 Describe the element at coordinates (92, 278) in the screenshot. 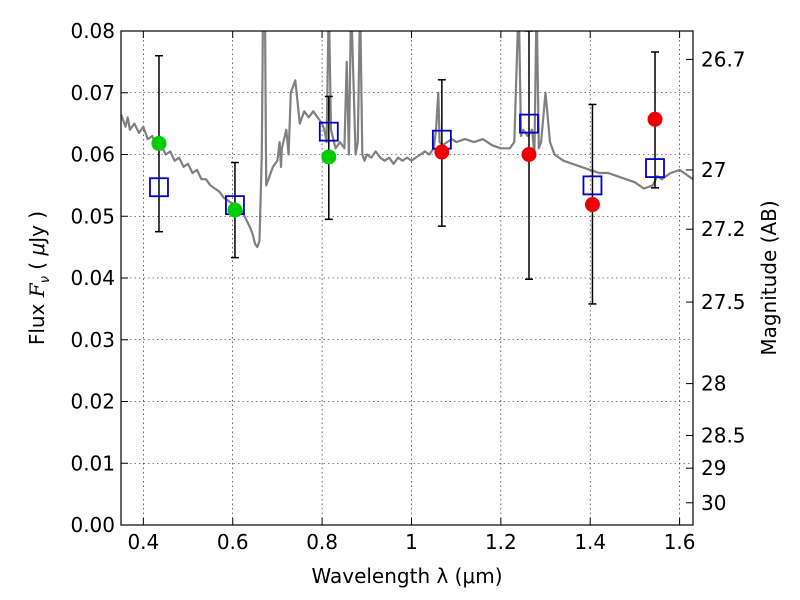

I see `y-tick-label: 0.04` at that location.